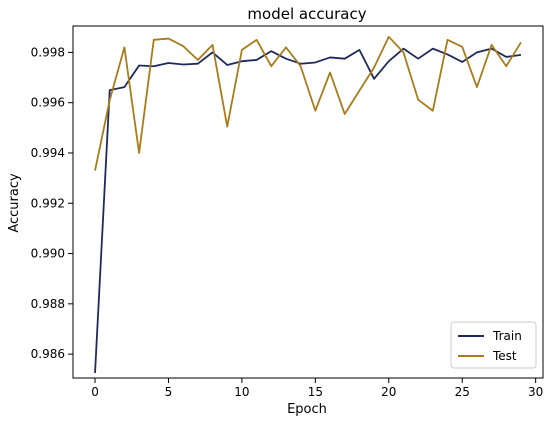  Describe the element at coordinates (306, 14) in the screenshot. I see `chart-title: model accuracy` at that location.